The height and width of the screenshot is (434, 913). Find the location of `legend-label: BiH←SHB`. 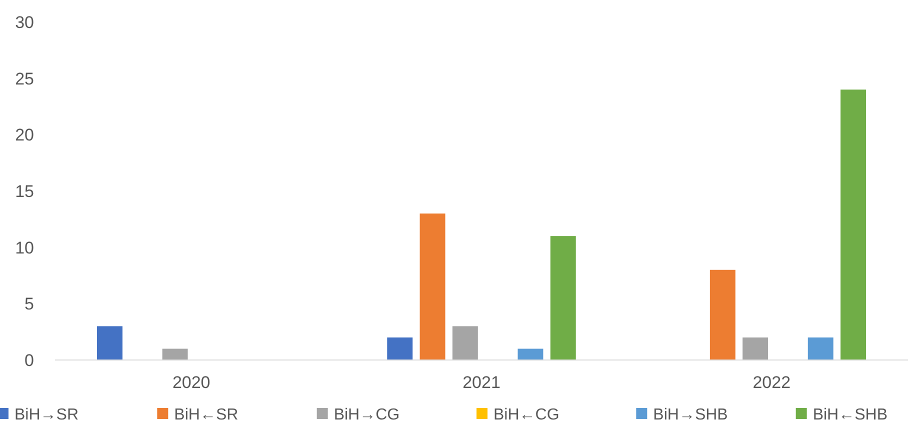

legend-label: BiH←SHB is located at coordinates (850, 415).